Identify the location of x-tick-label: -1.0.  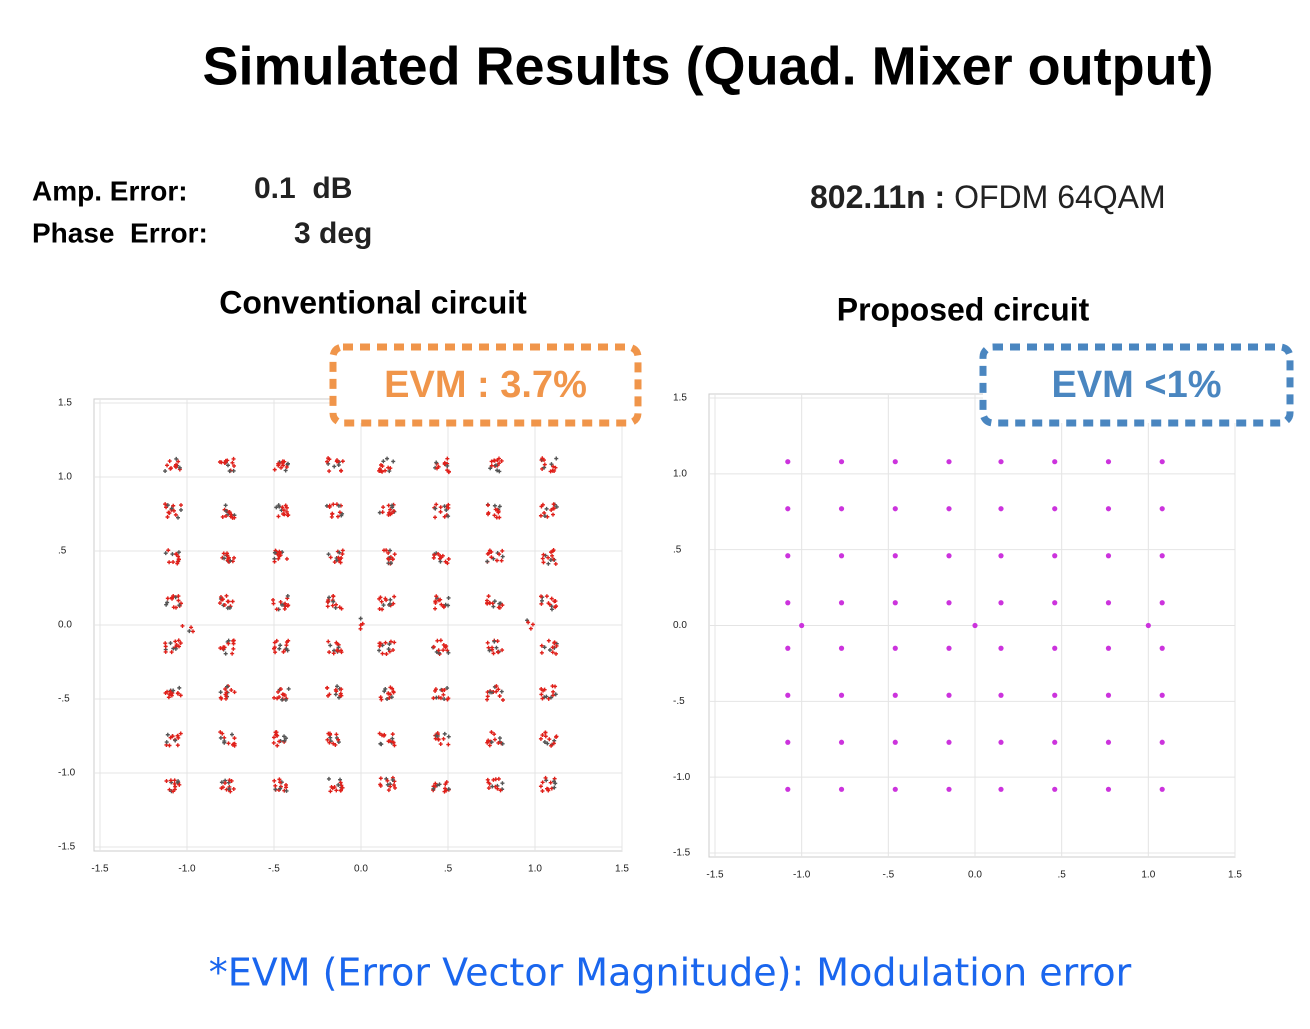
(802, 875).